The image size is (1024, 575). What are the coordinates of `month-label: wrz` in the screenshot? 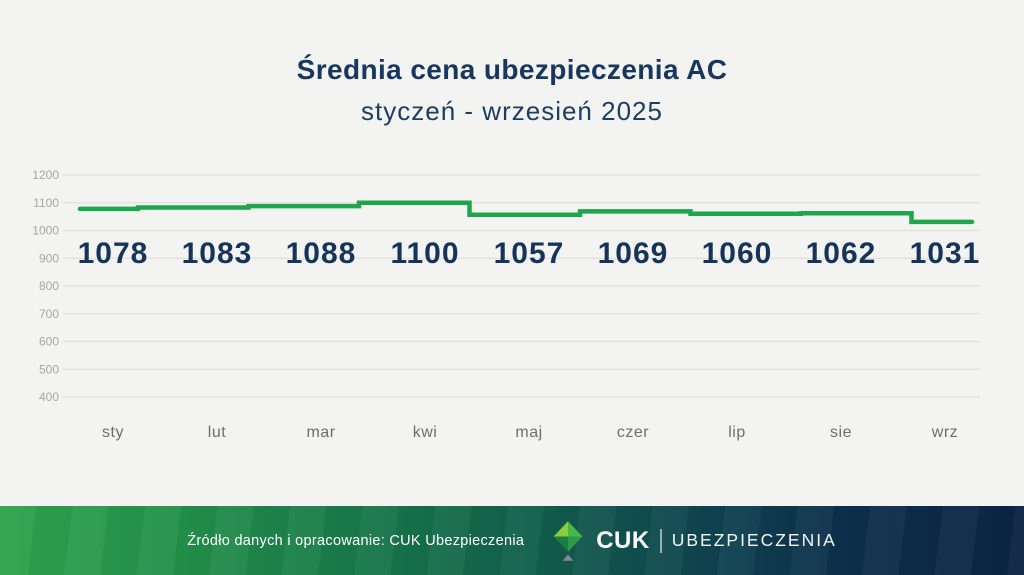 It's located at (944, 432).